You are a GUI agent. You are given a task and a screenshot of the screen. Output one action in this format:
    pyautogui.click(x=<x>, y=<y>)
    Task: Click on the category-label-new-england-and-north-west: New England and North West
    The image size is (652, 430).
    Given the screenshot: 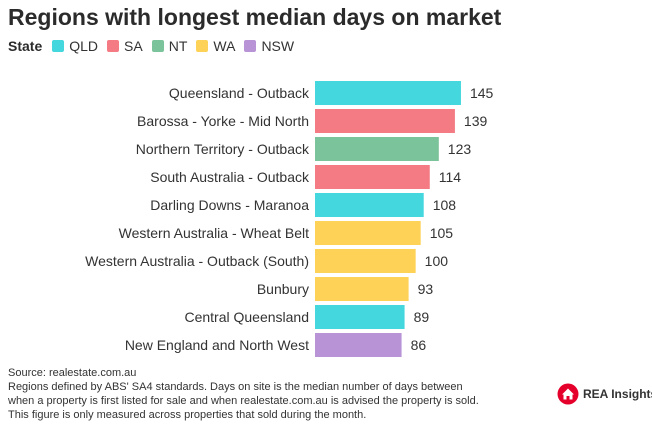 What is the action you would take?
    pyautogui.click(x=217, y=345)
    